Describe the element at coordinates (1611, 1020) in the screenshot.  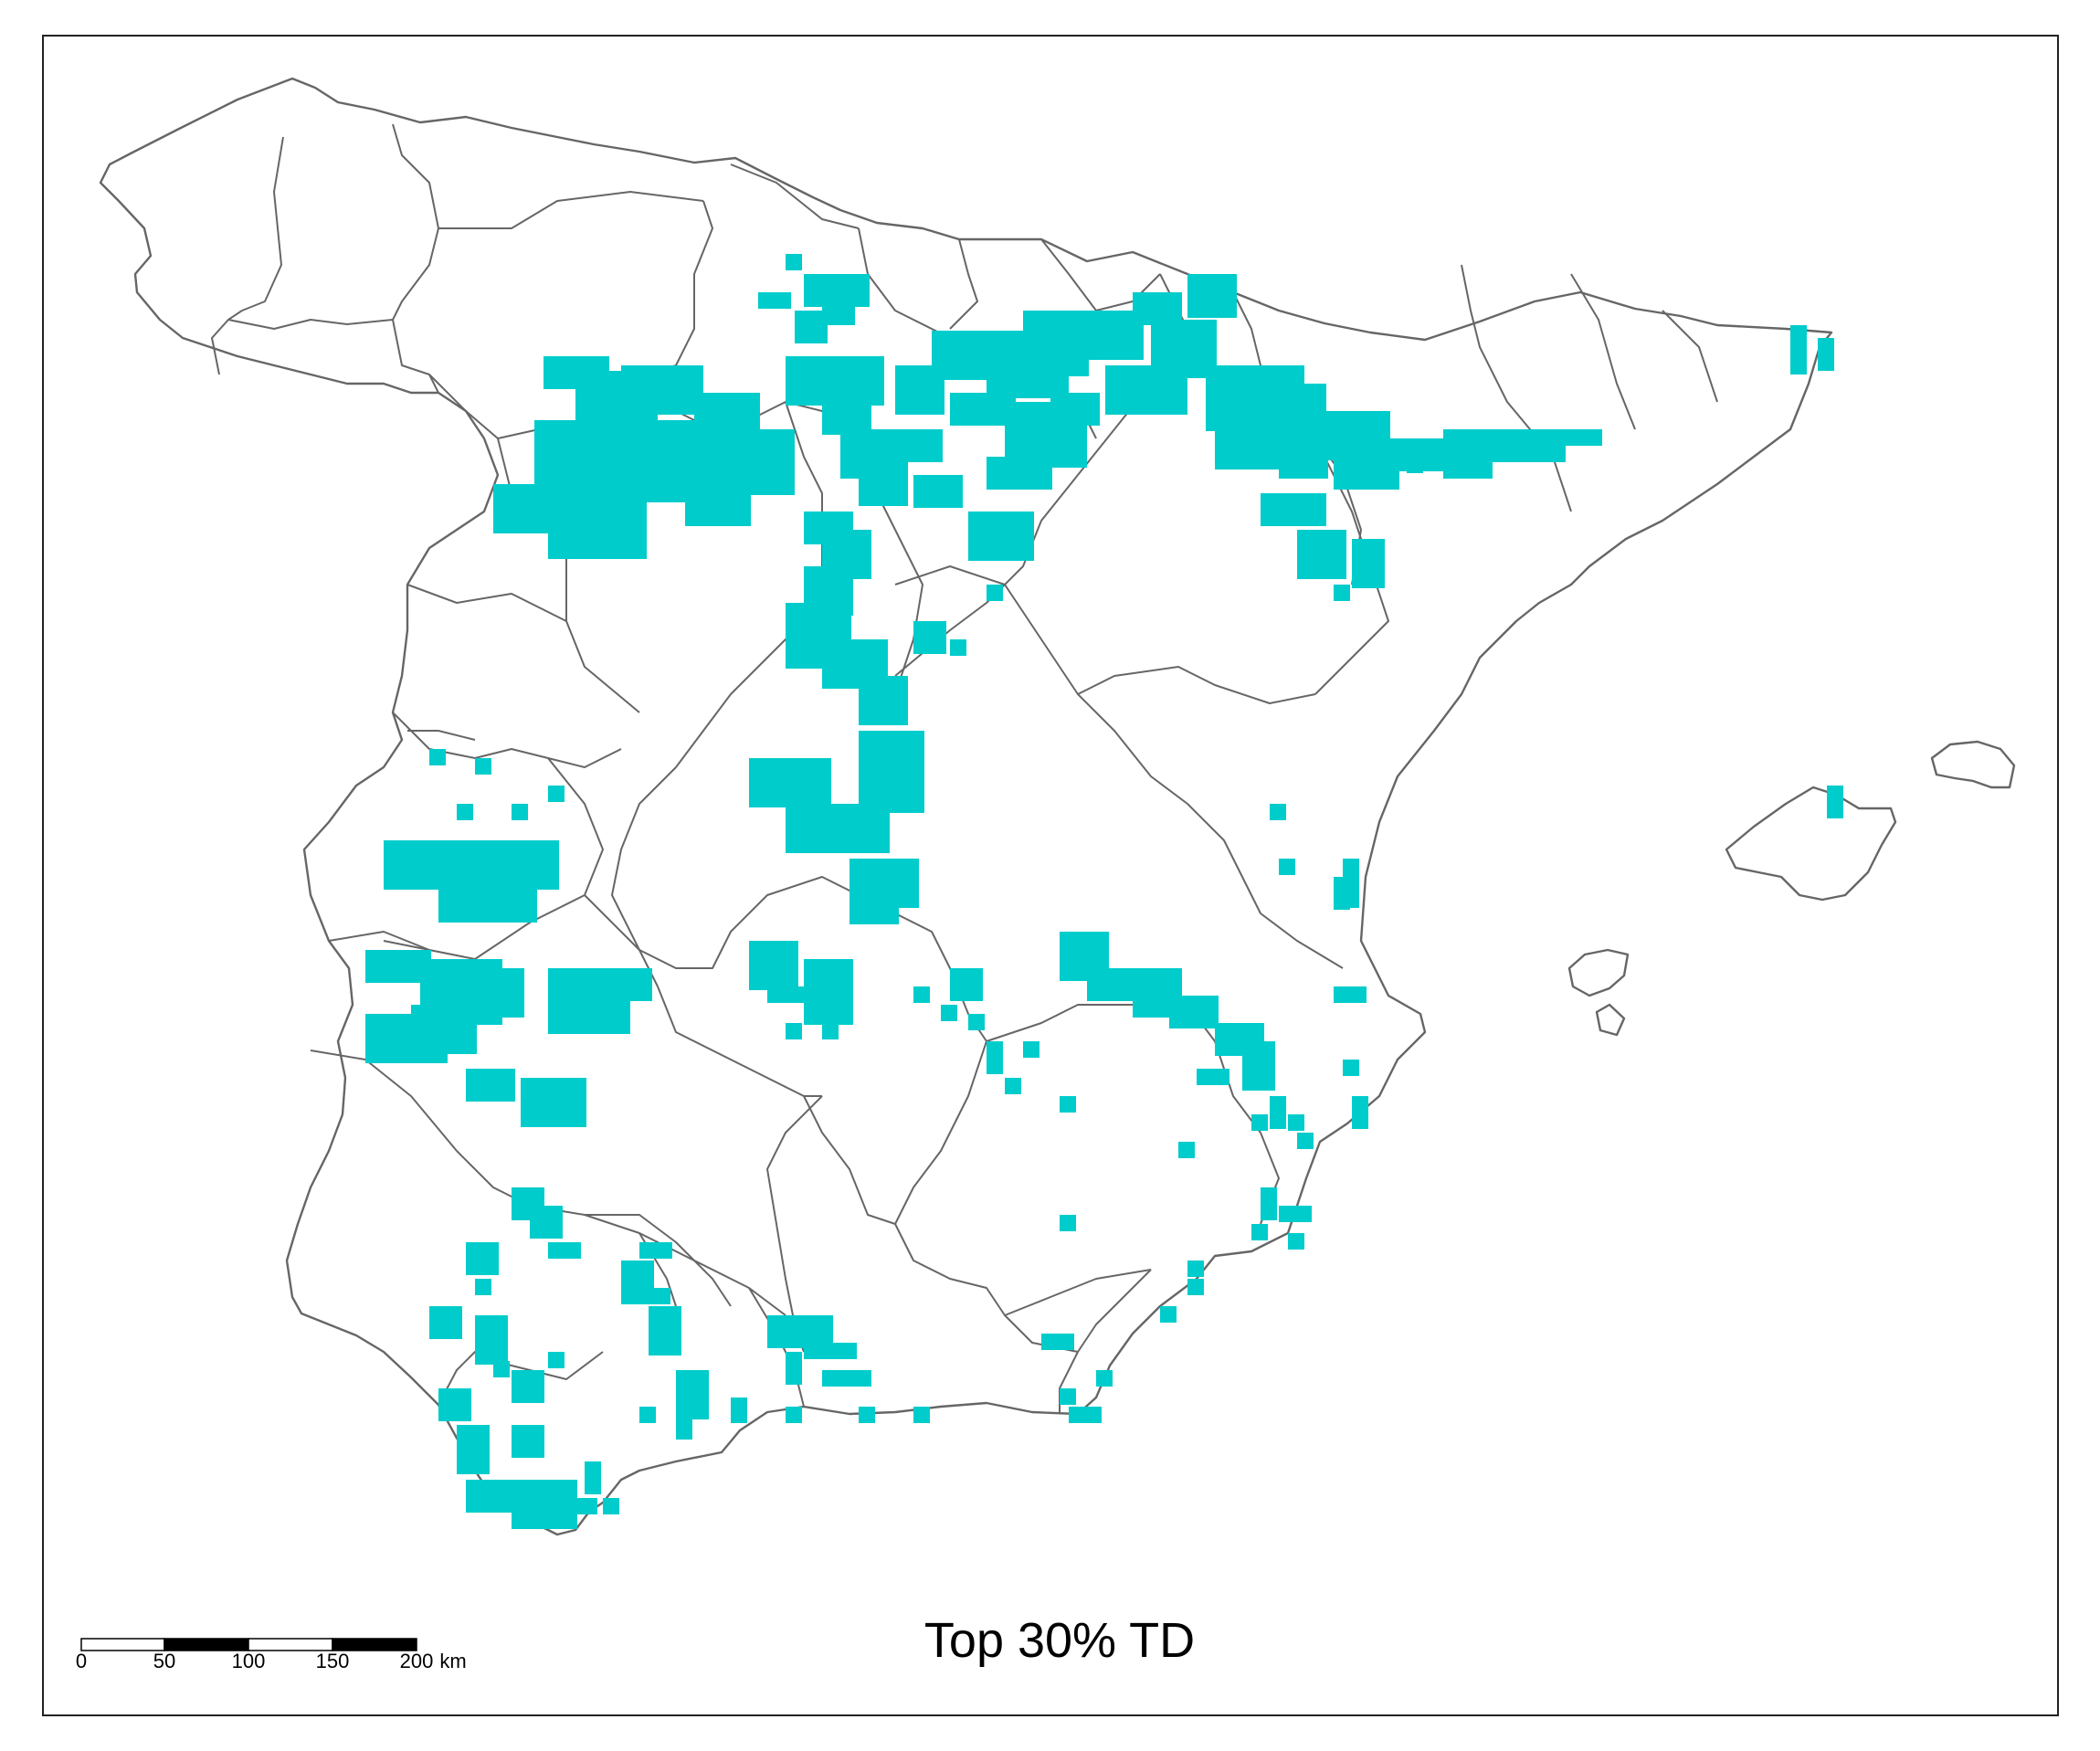
I see `formentera-outline` at that location.